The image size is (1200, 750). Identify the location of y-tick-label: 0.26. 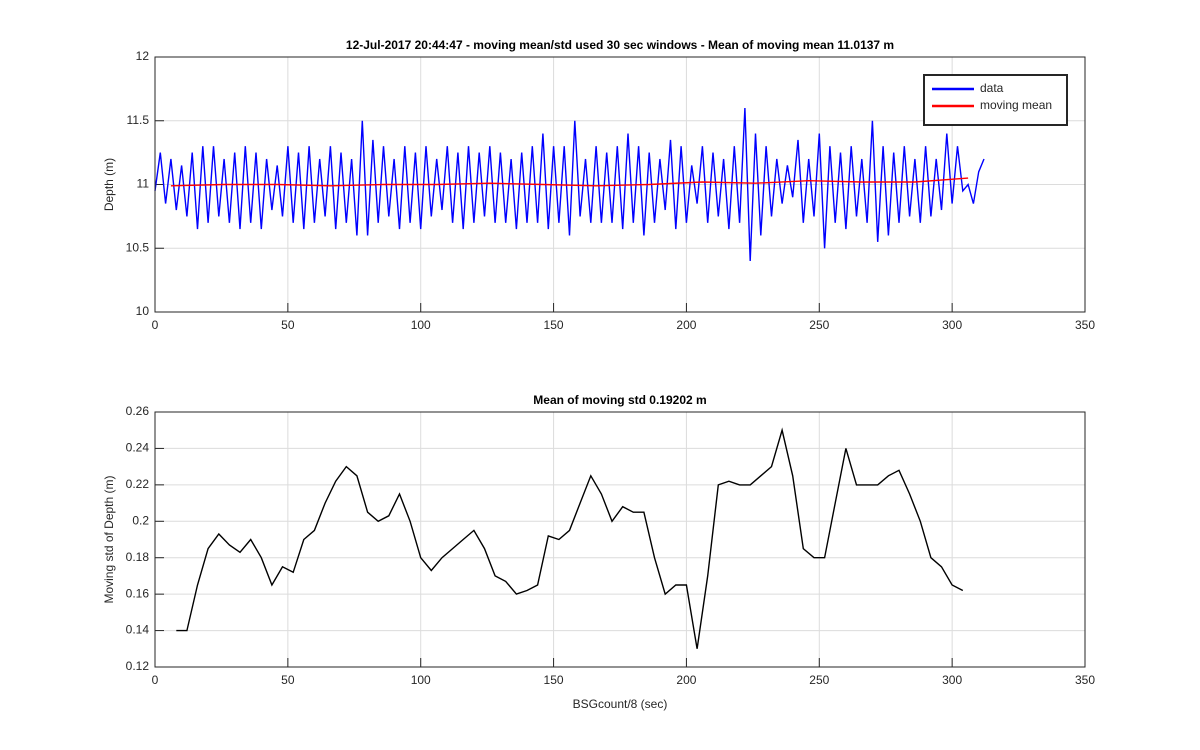
(138, 411).